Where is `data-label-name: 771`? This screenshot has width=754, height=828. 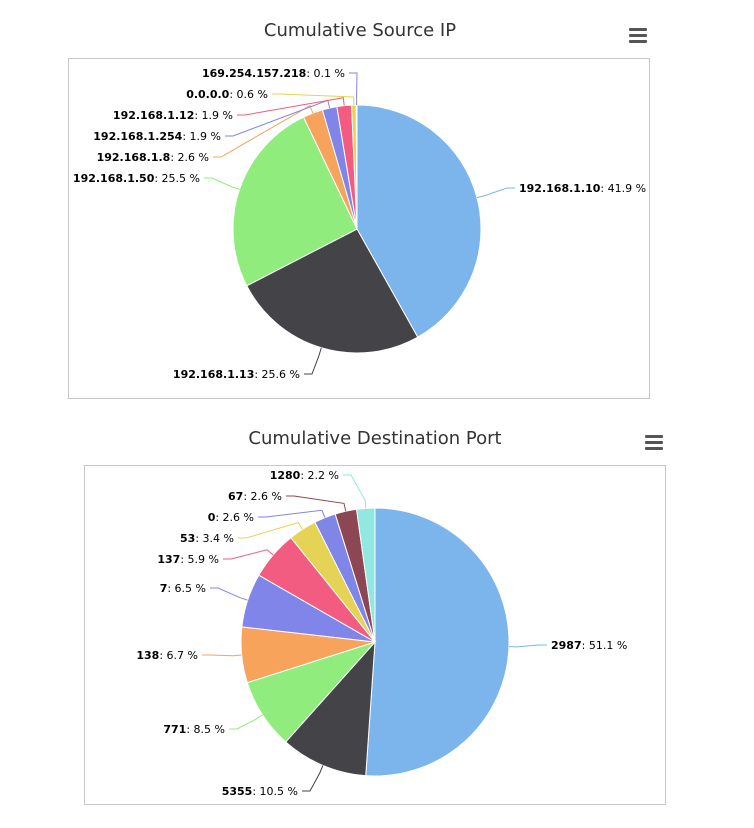
data-label-name: 771 is located at coordinates (174, 729).